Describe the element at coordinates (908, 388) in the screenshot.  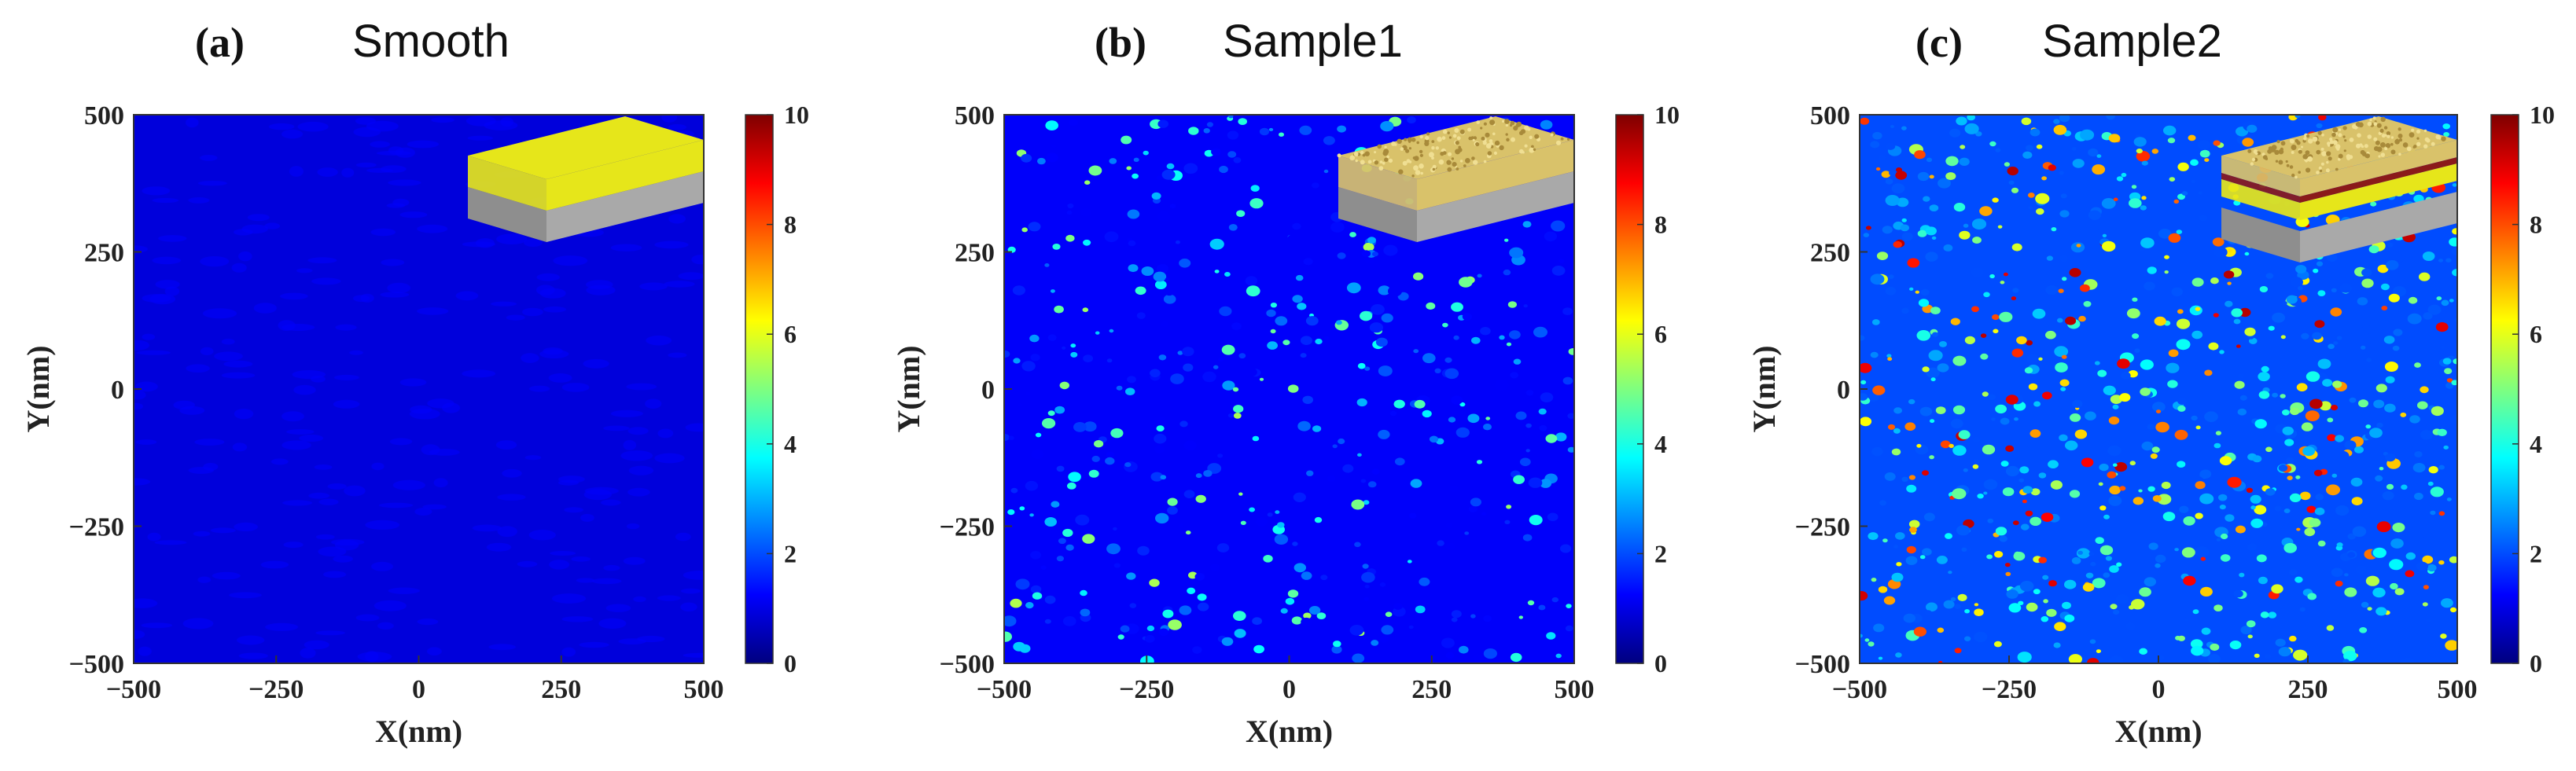
I see `y-axis-label: Y(nm)` at that location.